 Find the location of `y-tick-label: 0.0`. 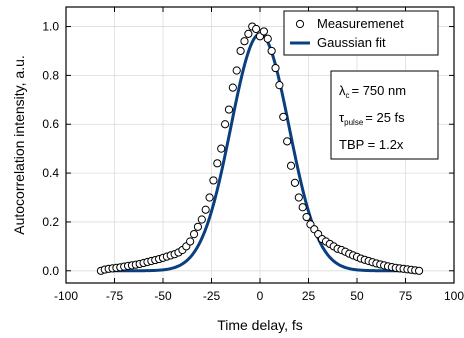

y-tick-label: 0.0 is located at coordinates (50, 271).